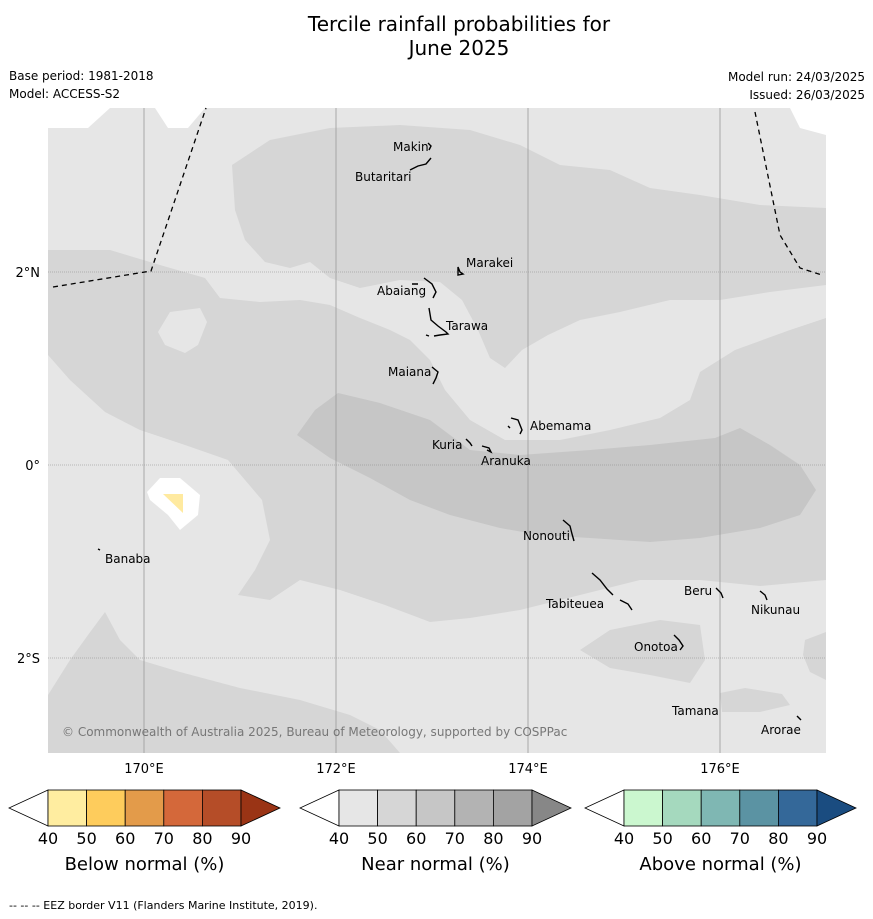 The image size is (873, 919). Describe the element at coordinates (574, 604) in the screenshot. I see `place-label: Tabiteuea` at that location.